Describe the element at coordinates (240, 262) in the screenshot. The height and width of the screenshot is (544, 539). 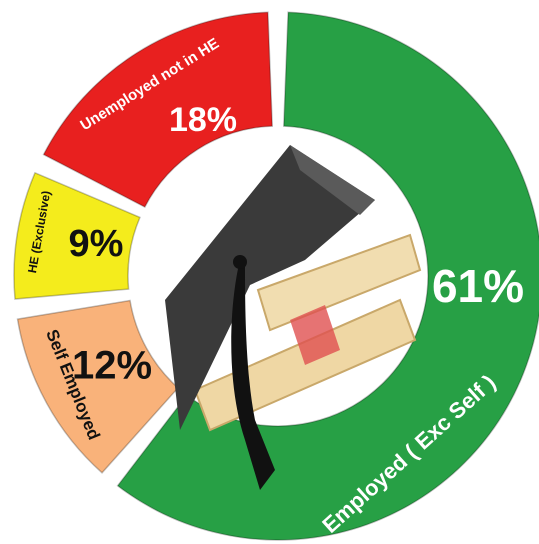
I see `tassel-knot` at that location.